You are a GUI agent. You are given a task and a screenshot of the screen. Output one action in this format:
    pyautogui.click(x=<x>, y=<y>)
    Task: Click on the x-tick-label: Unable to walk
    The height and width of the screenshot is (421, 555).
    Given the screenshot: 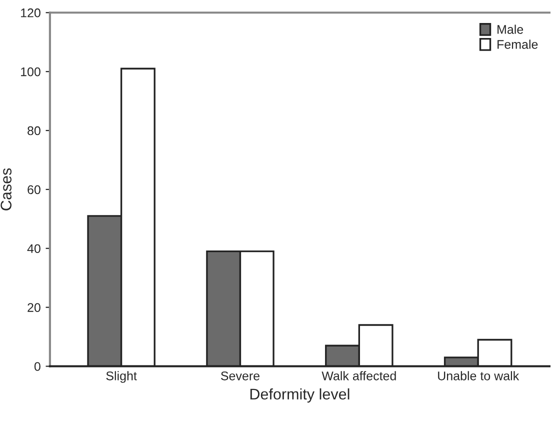 What is the action you would take?
    pyautogui.click(x=479, y=375)
    